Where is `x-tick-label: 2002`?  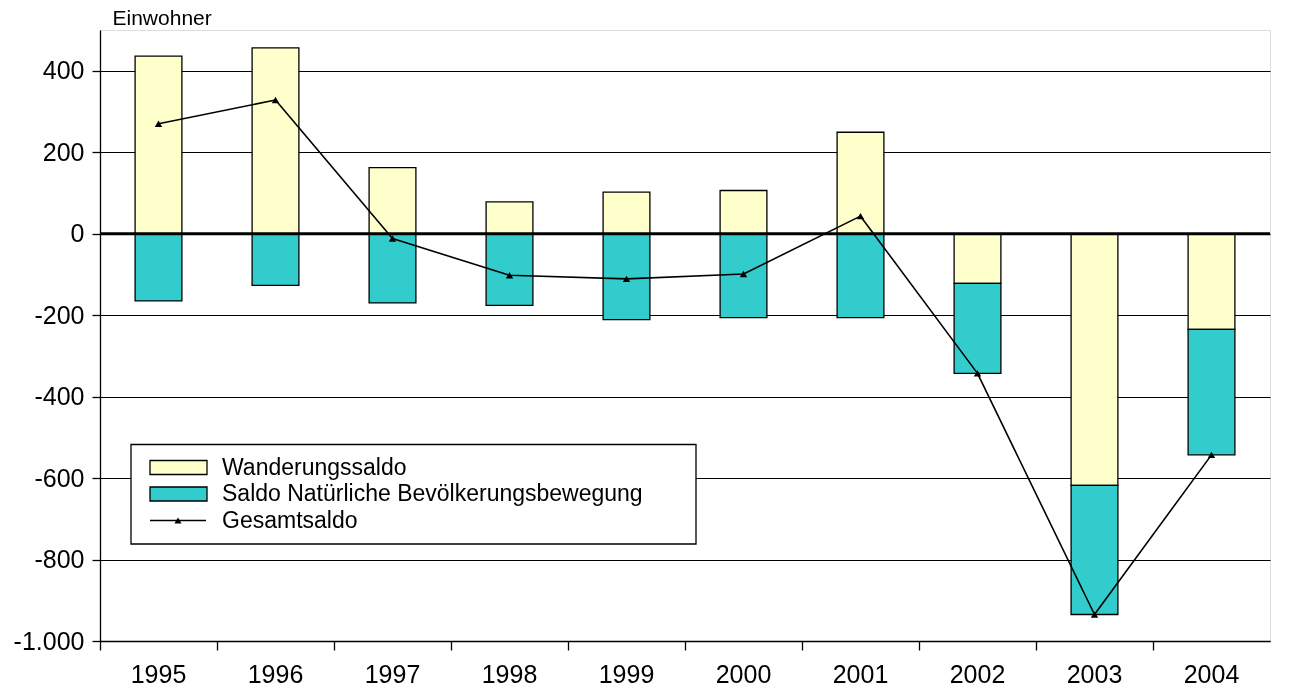 x-tick-label: 2002 is located at coordinates (977, 673).